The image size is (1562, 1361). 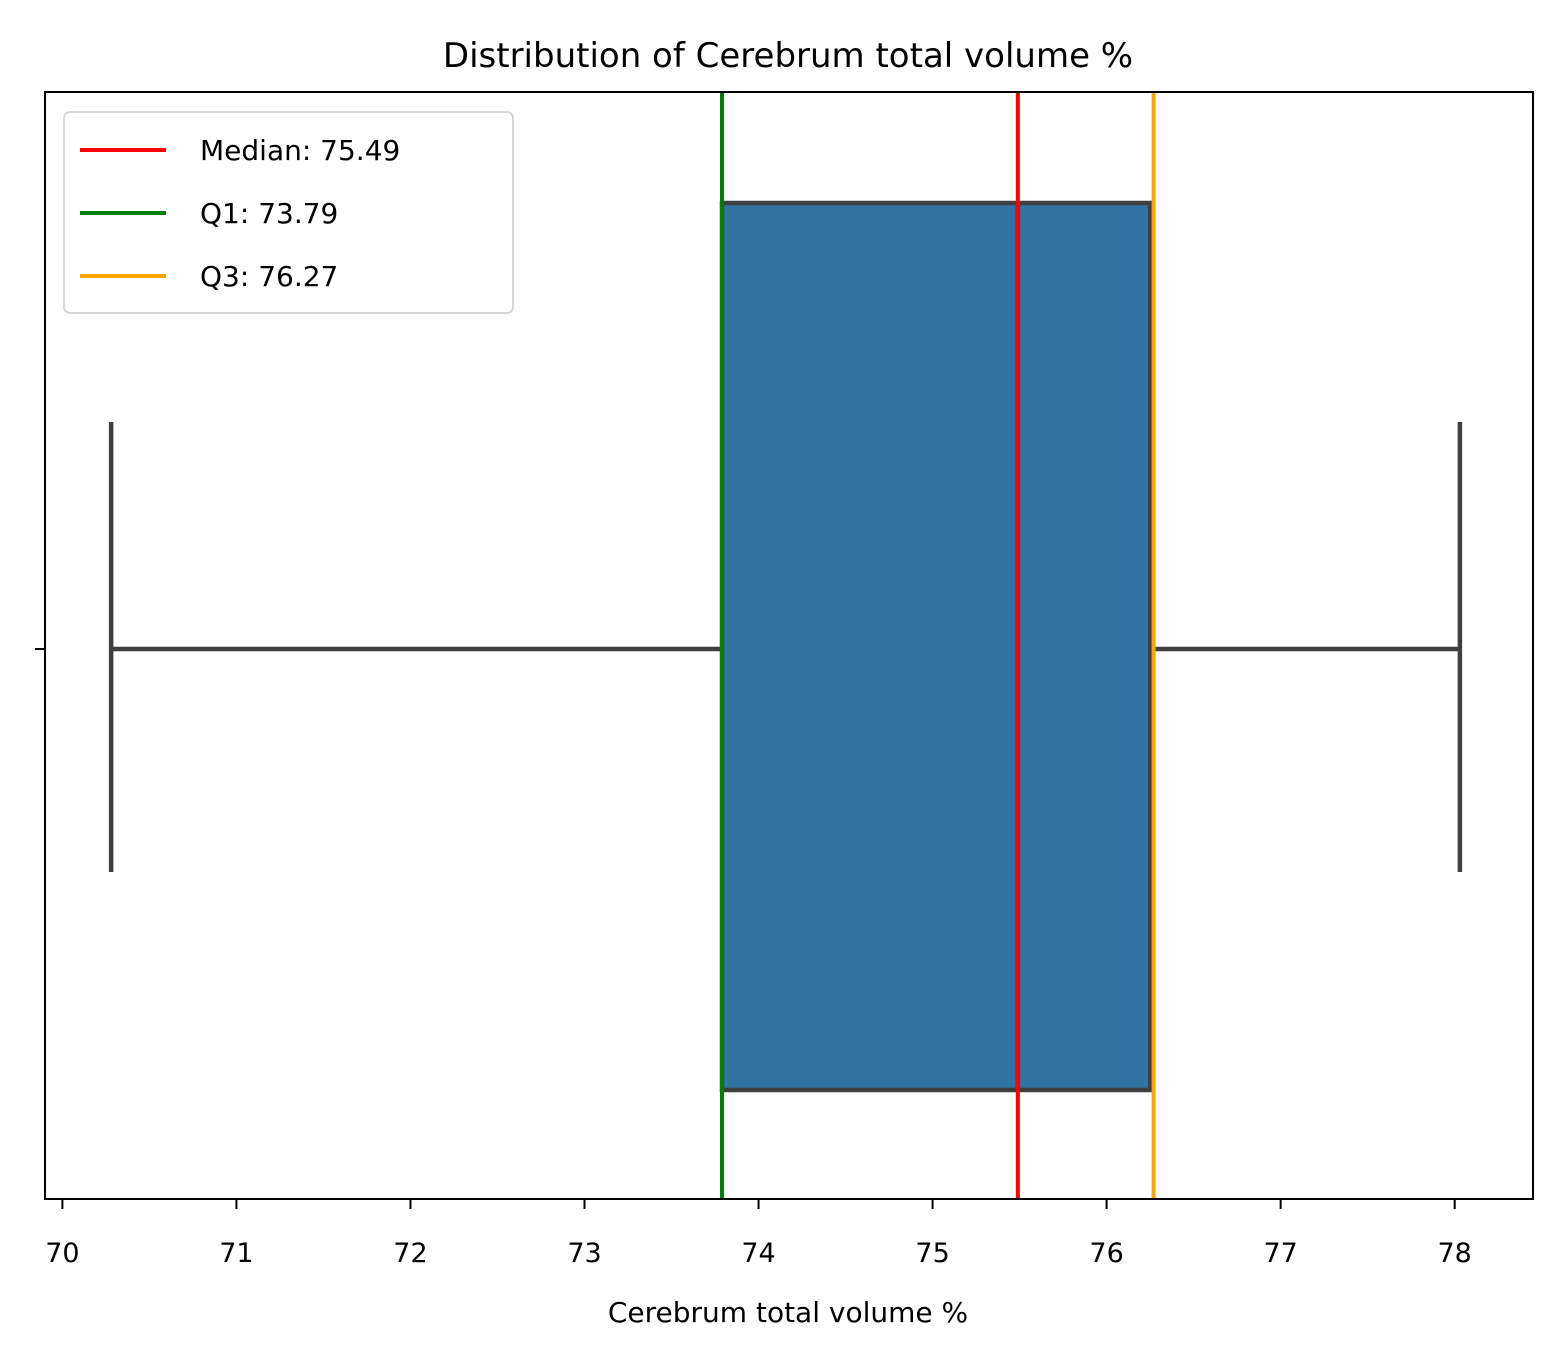 What do you see at coordinates (788, 1312) in the screenshot?
I see `x-axis-label: Cerebrum total volume %` at bounding box center [788, 1312].